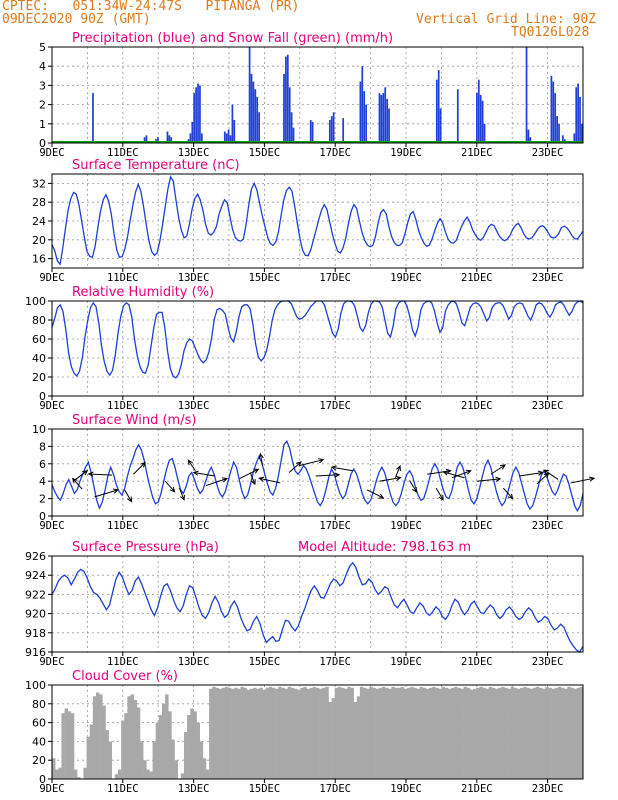 Image resolution: width=618 pixels, height=800 pixels. I want to click on y-tick-label: 80, so click(39, 704).